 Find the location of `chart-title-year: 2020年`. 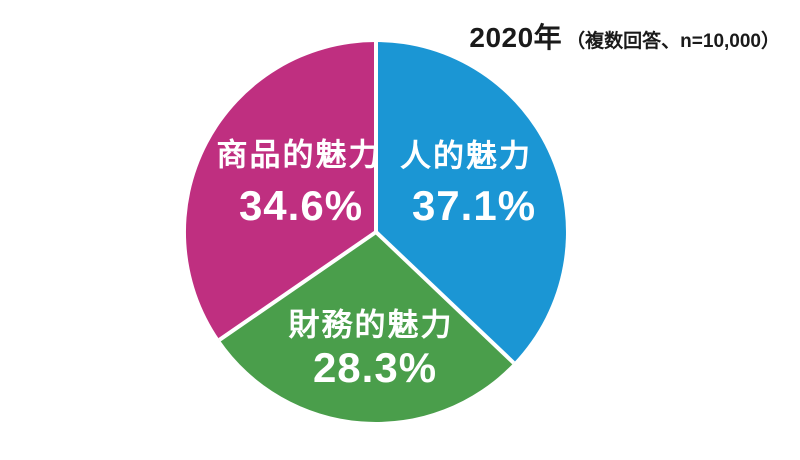

chart-title-year: 2020年 is located at coordinates (516, 37).